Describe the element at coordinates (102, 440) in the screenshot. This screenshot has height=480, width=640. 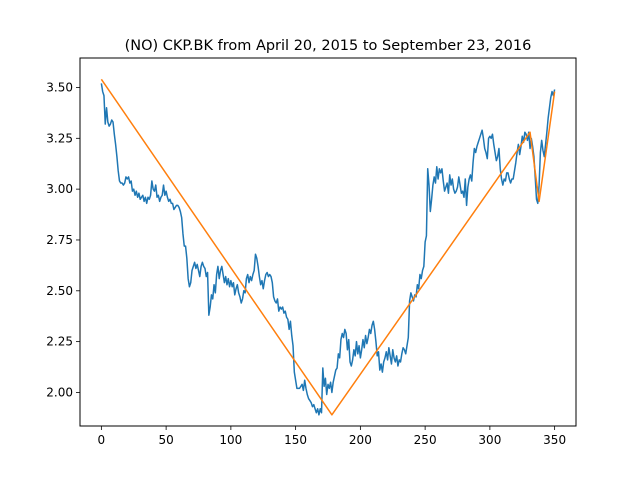
I see `x-tick-label: 0` at that location.